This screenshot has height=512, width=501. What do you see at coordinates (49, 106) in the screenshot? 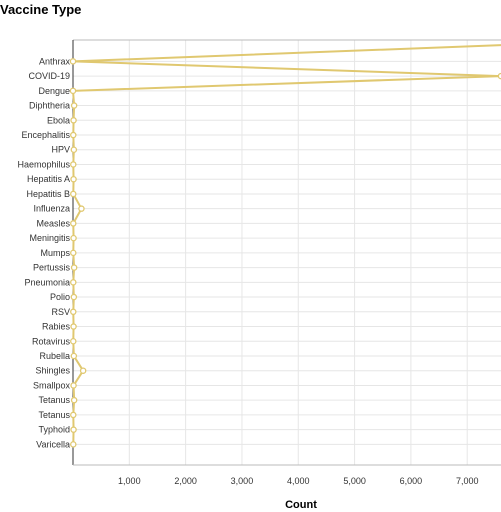
I see `y-tick-label: Diphtheria` at bounding box center [49, 106].